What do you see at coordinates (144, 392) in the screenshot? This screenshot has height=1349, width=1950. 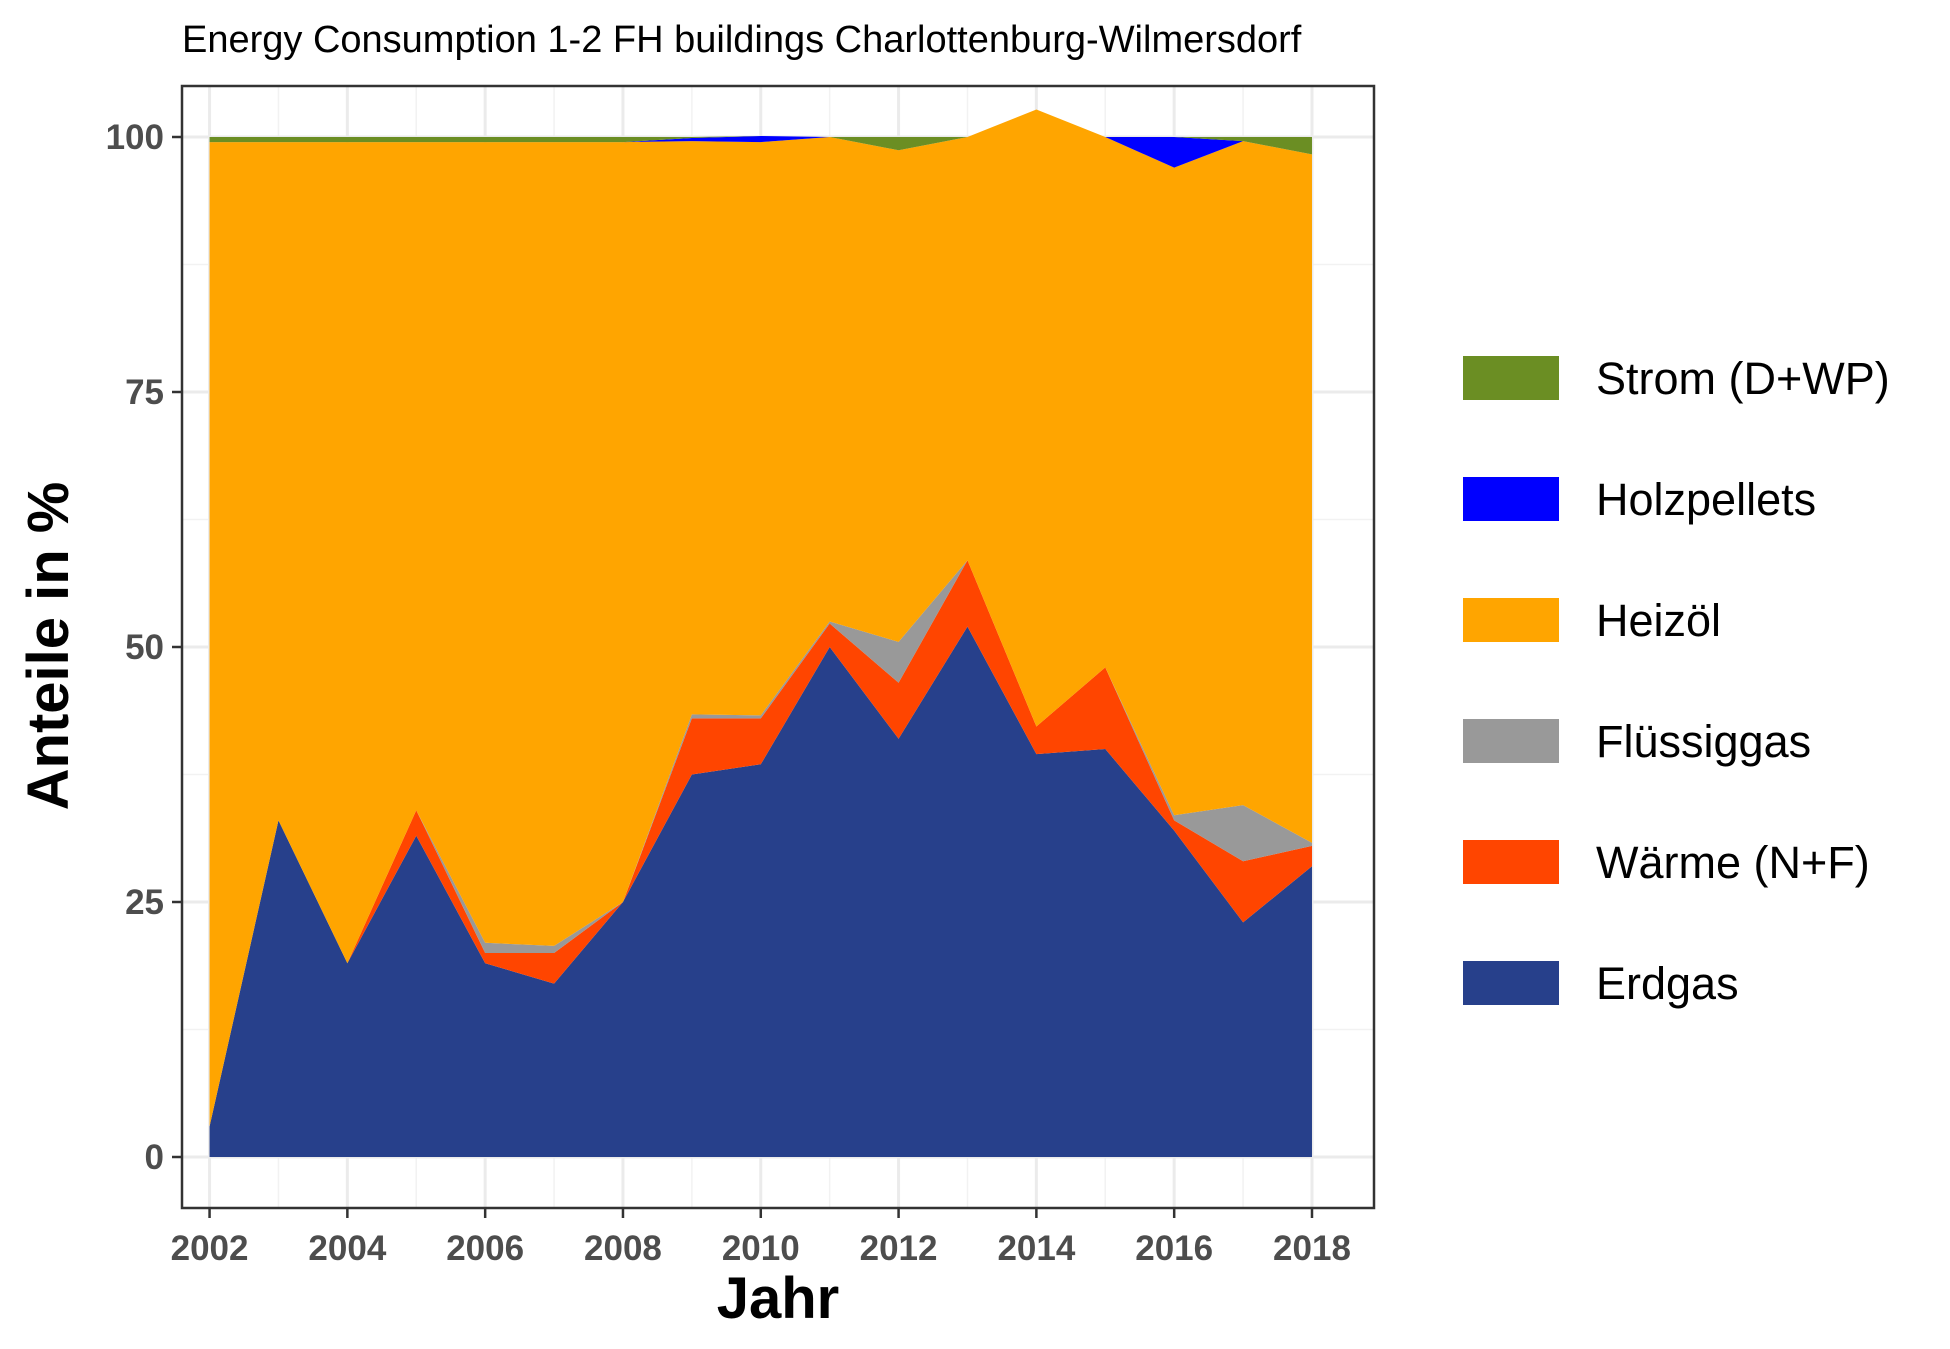 I see `y-tick-label: 75` at bounding box center [144, 392].